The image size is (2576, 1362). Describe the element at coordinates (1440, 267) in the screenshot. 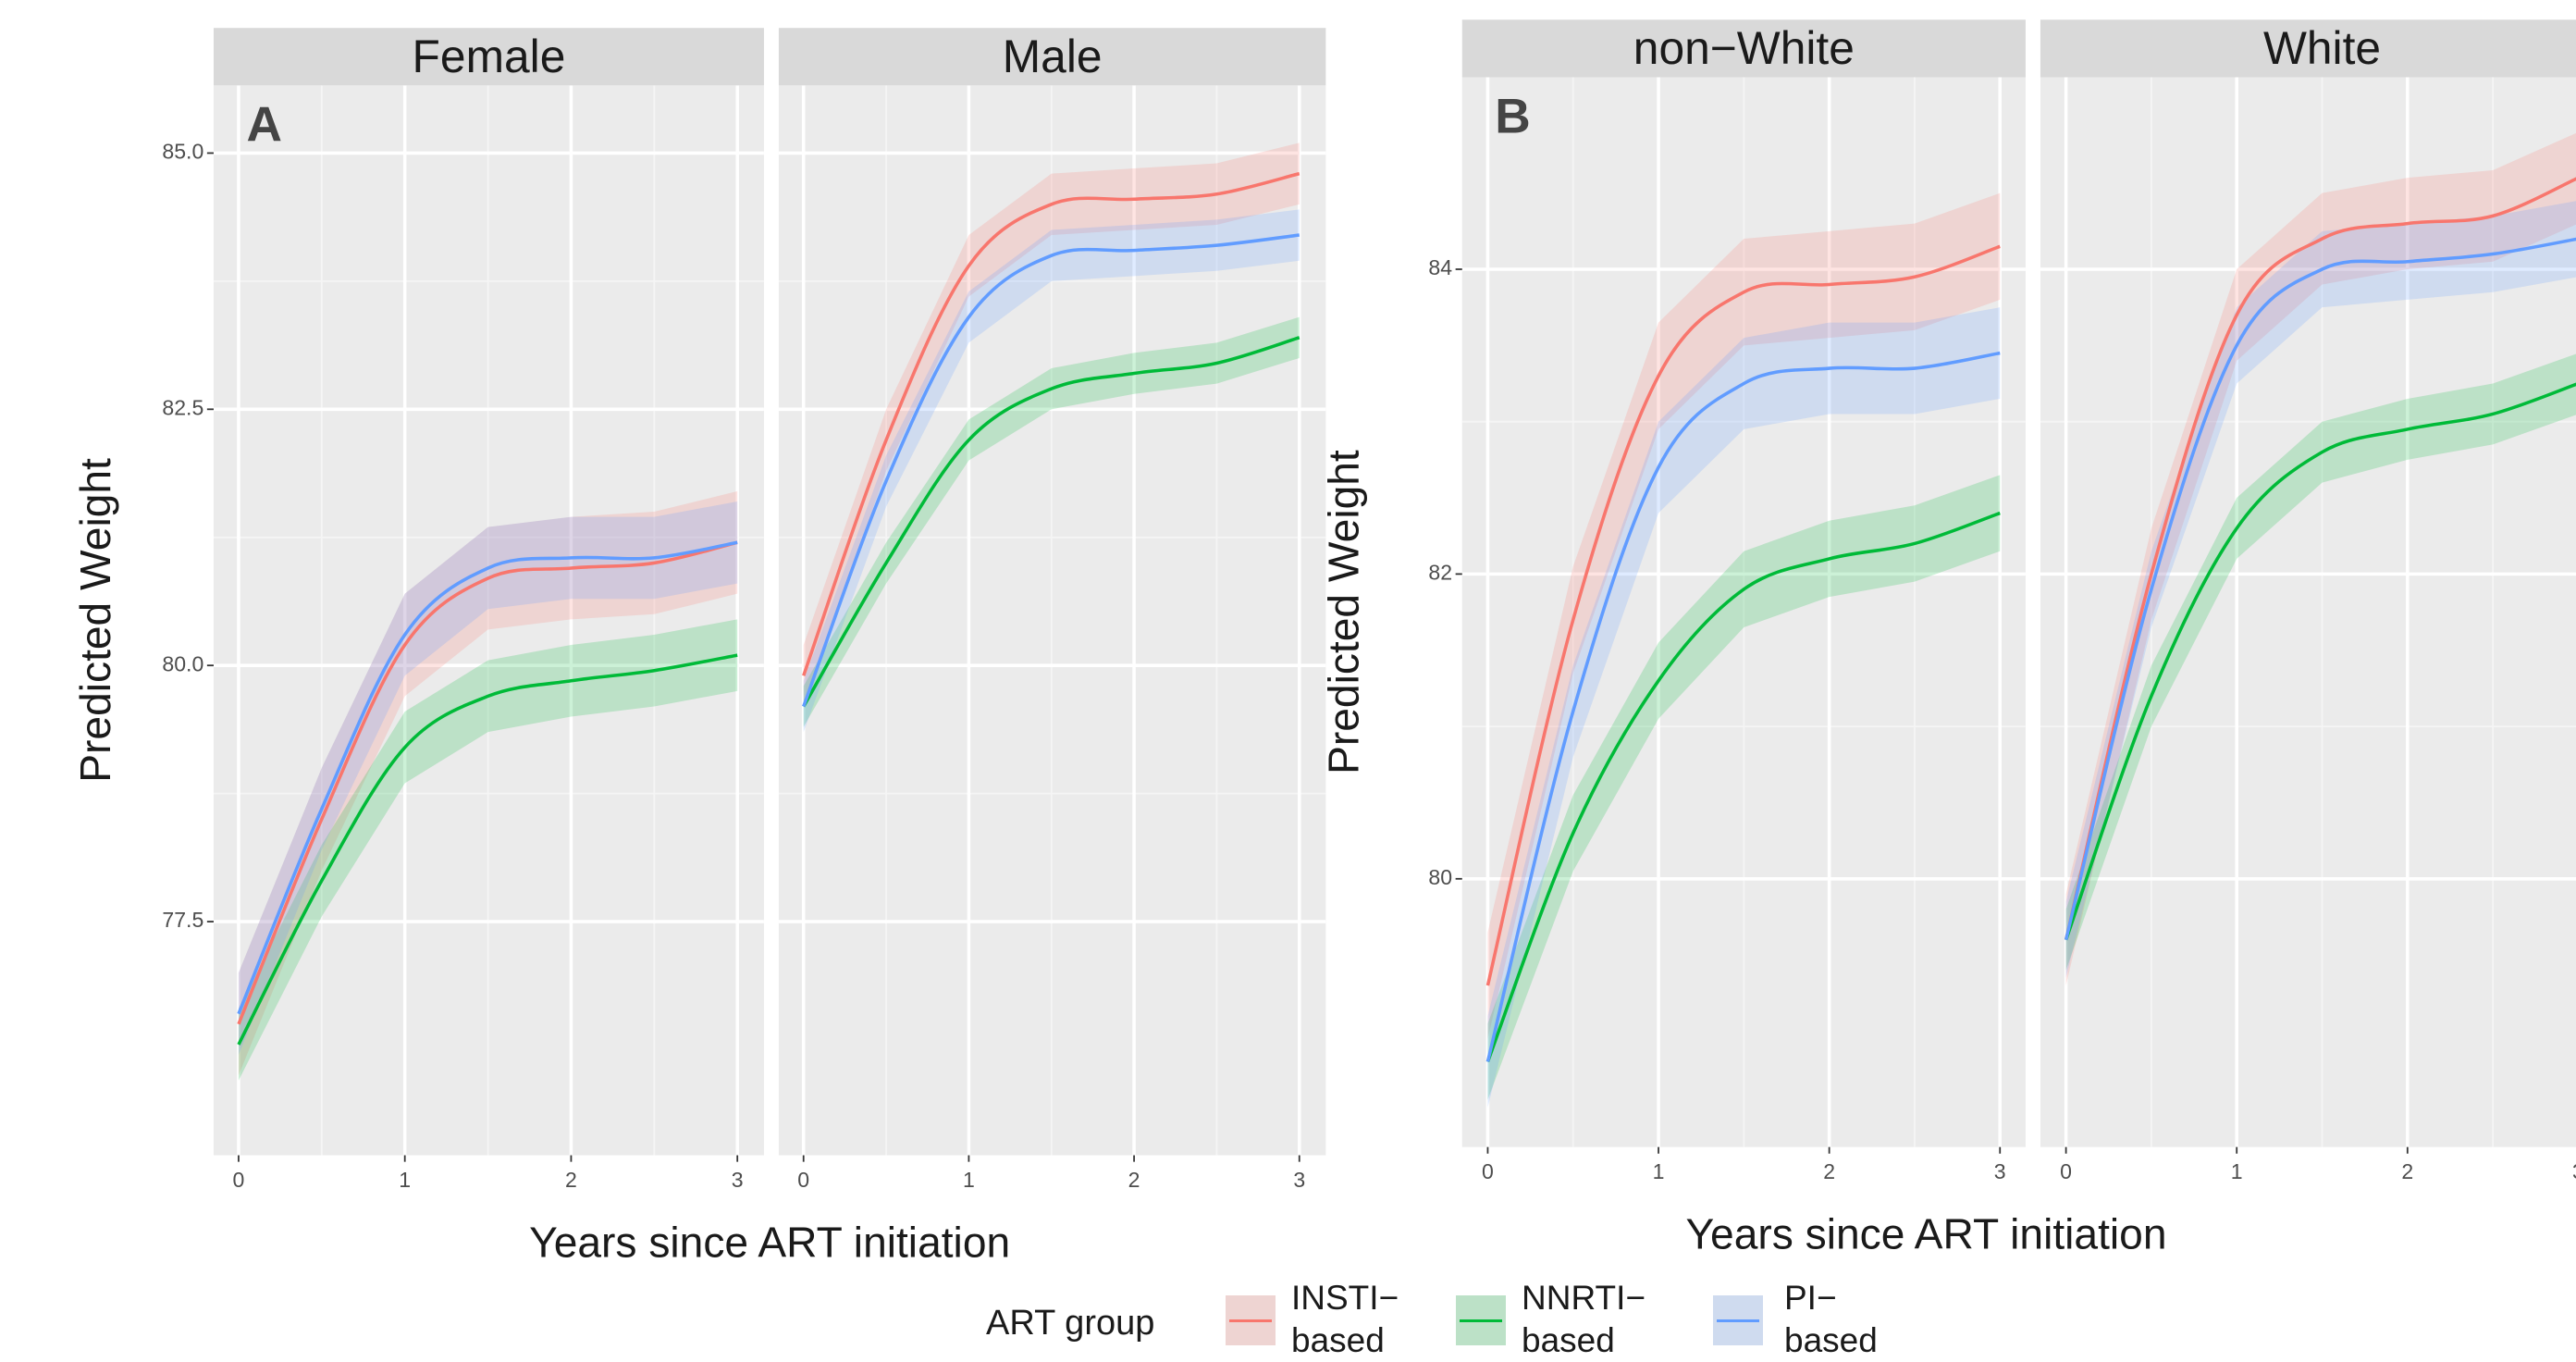

I see `y-tick-label: 84` at that location.